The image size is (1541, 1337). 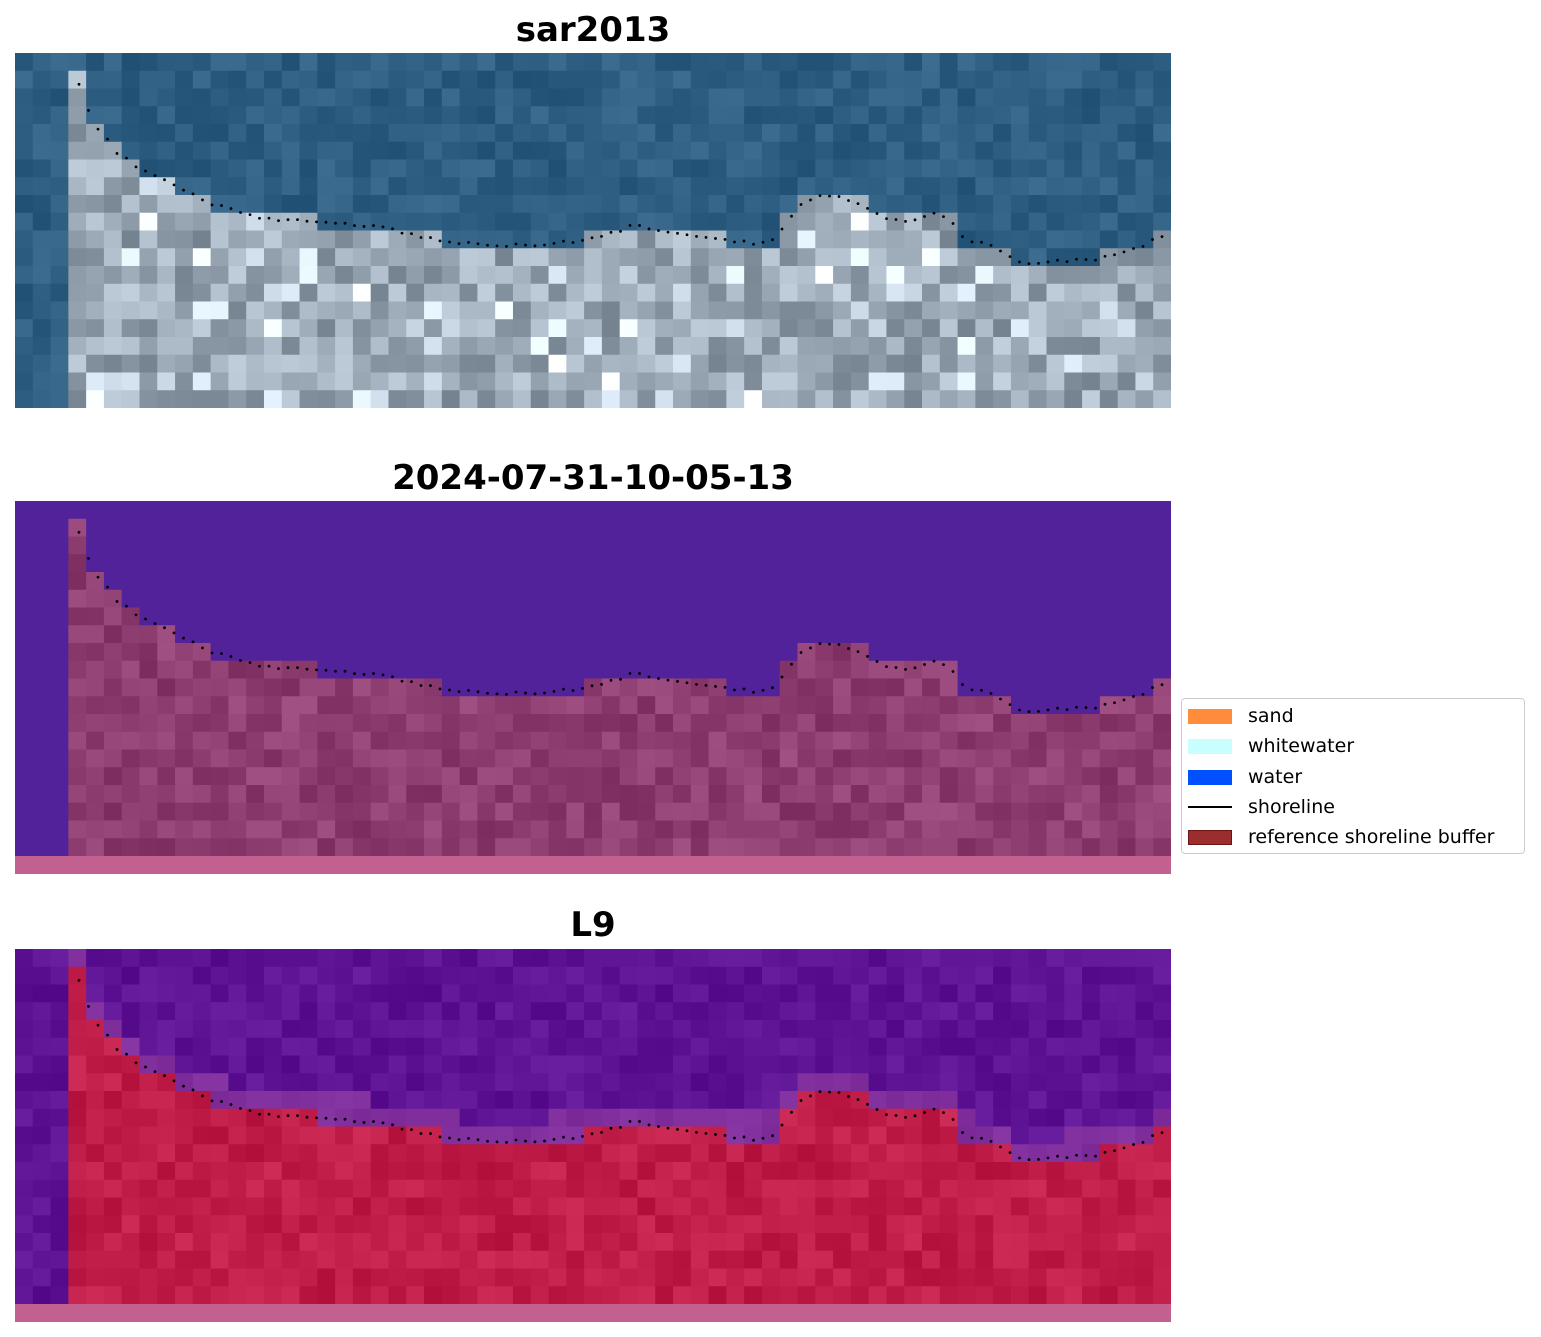 What do you see at coordinates (1210, 716) in the screenshot?
I see `legend-swatch-sand` at bounding box center [1210, 716].